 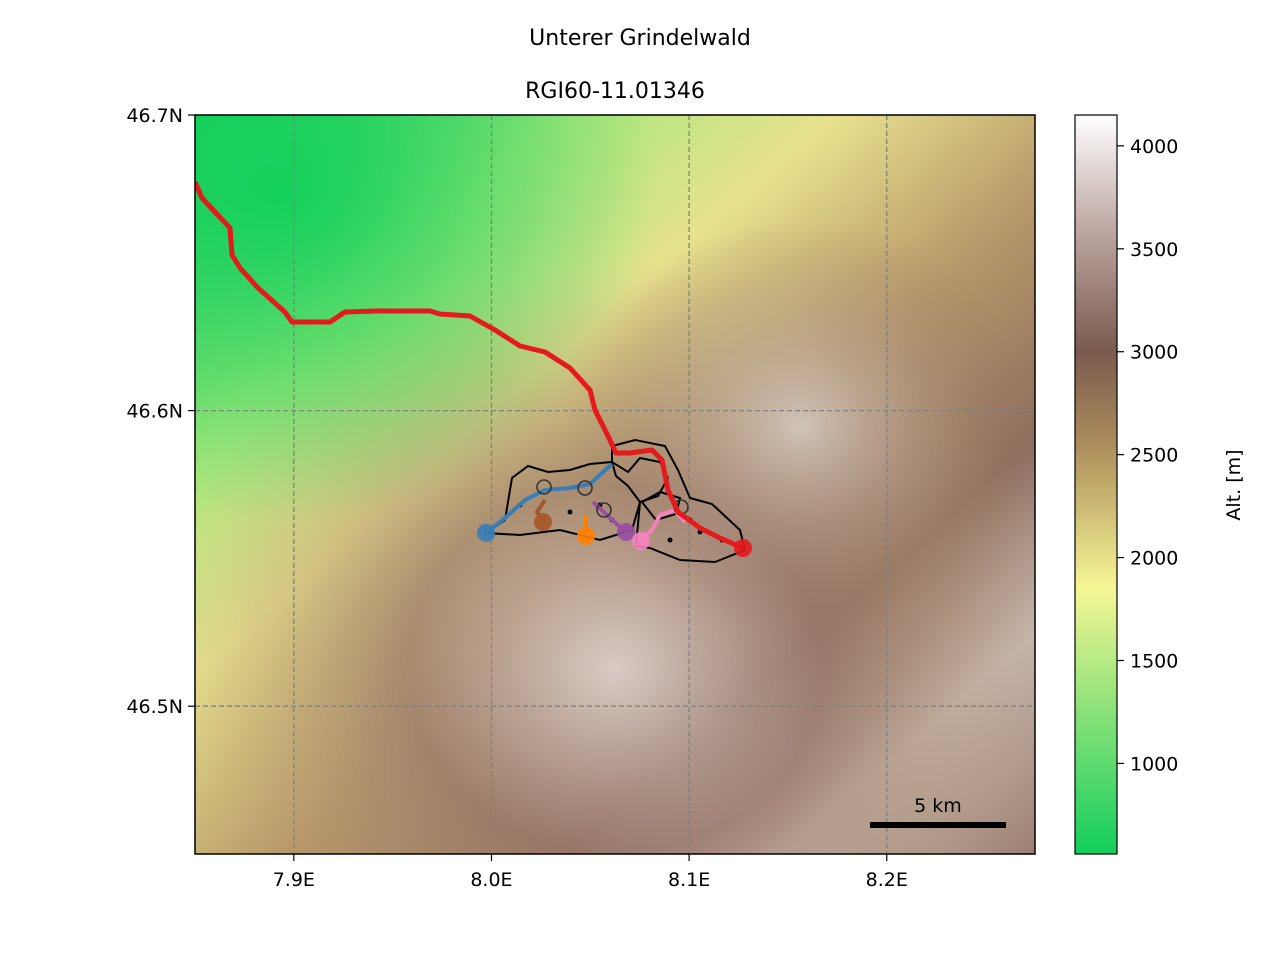 I want to click on flowline-blue-terminus, so click(x=486, y=533).